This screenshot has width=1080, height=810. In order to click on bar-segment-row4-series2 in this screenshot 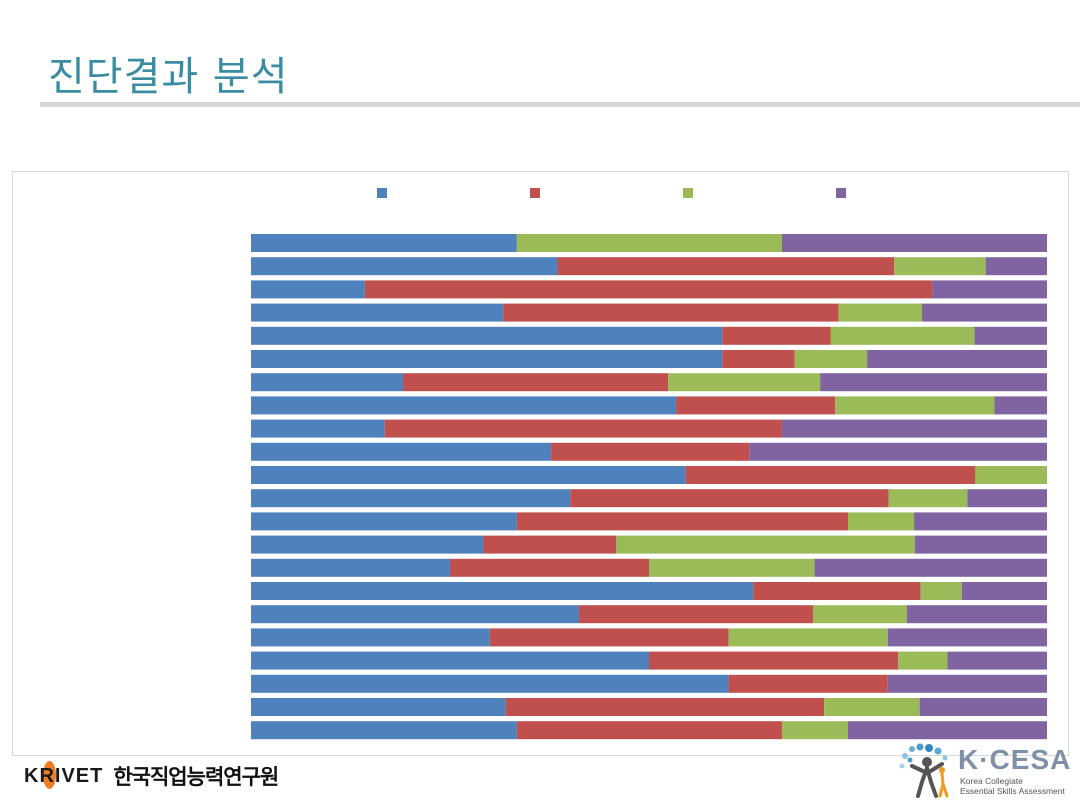, I will do `click(671, 312)`.